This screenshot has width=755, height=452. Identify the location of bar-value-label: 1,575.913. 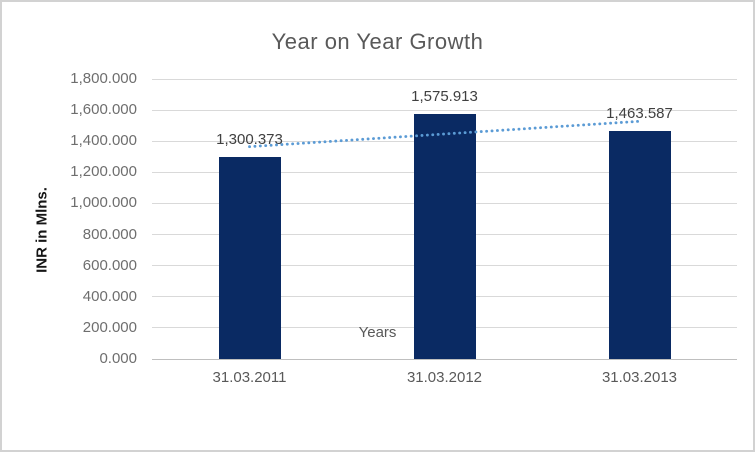
(444, 96).